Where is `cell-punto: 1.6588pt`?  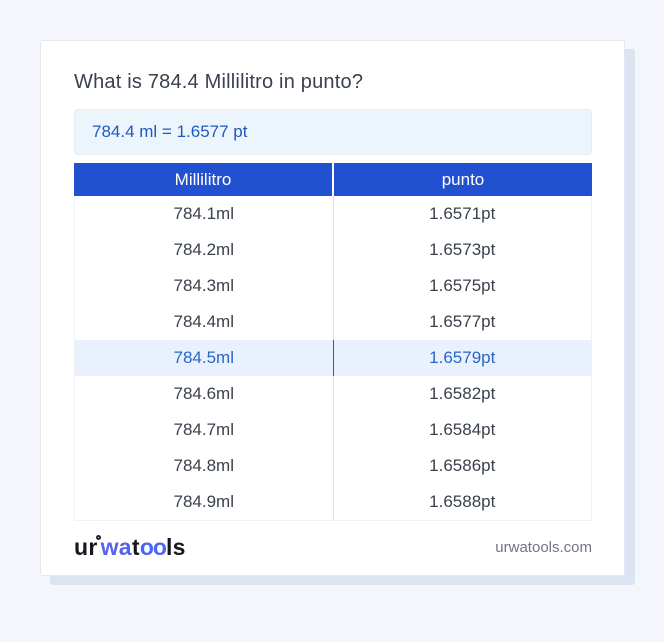 cell-punto: 1.6588pt is located at coordinates (462, 501).